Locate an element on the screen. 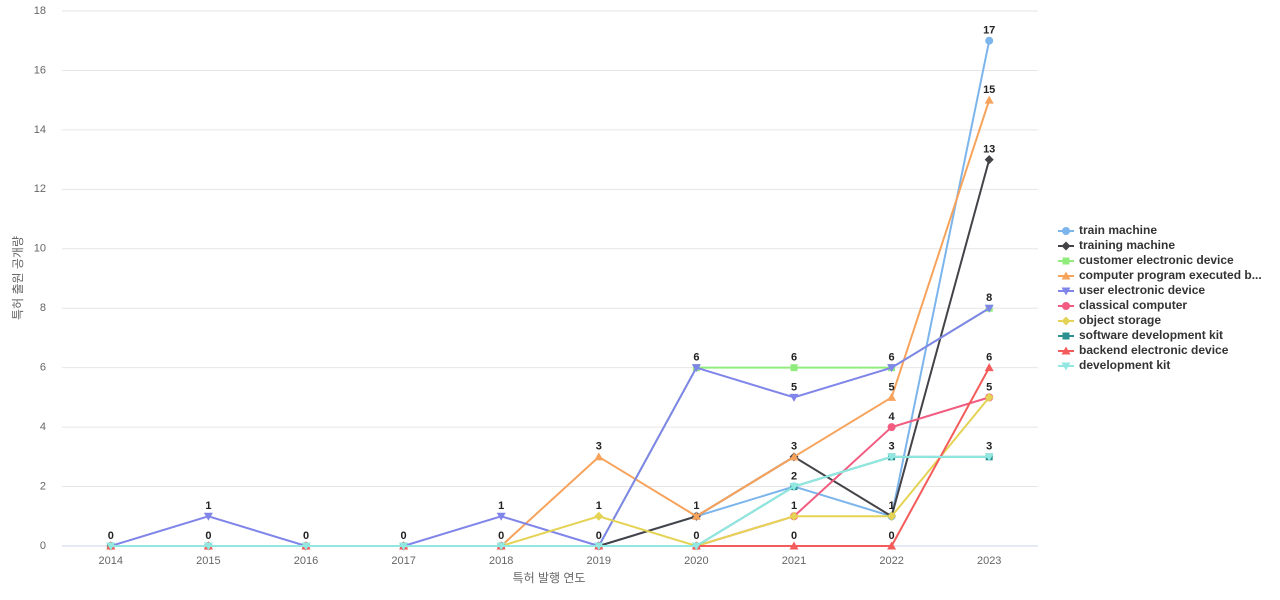 The height and width of the screenshot is (600, 1280). legend-label: training machine is located at coordinates (1127, 245).